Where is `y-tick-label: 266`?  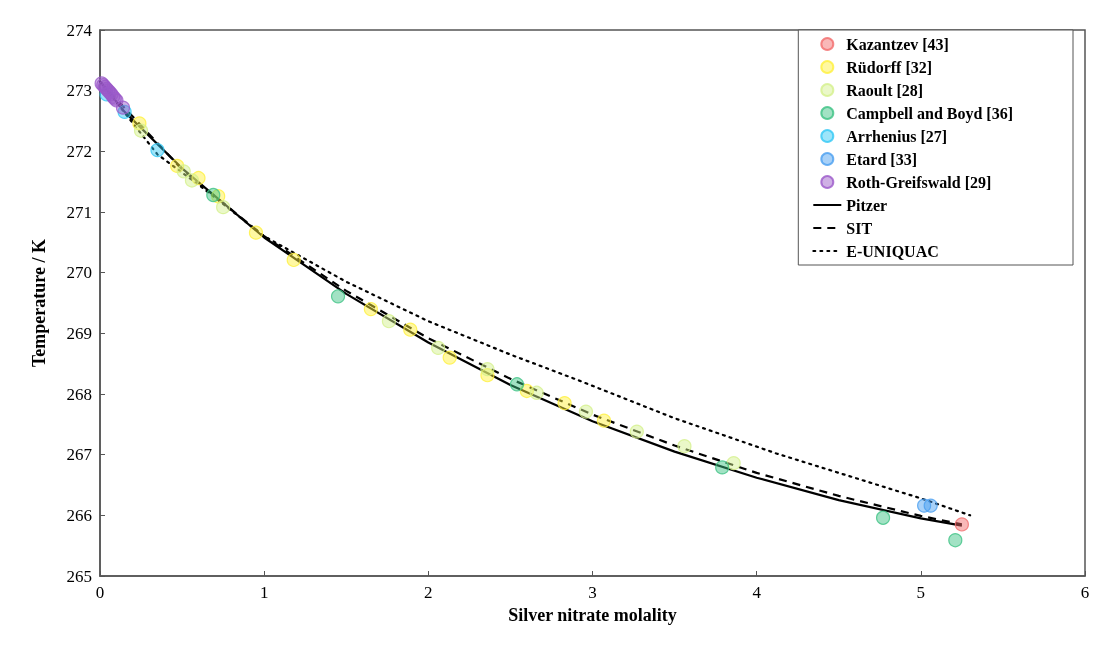
y-tick-label: 266 is located at coordinates (79, 515).